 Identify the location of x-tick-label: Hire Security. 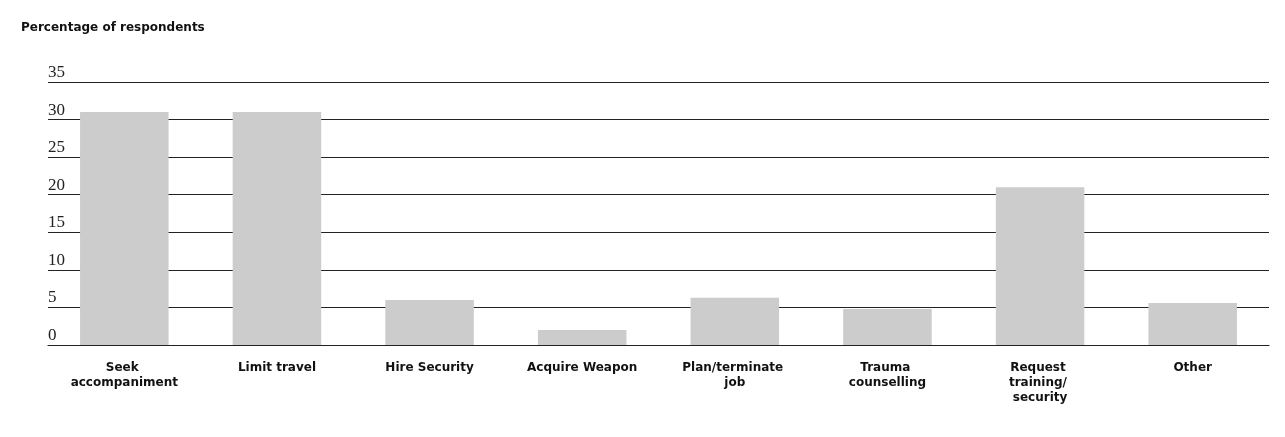
(429, 366).